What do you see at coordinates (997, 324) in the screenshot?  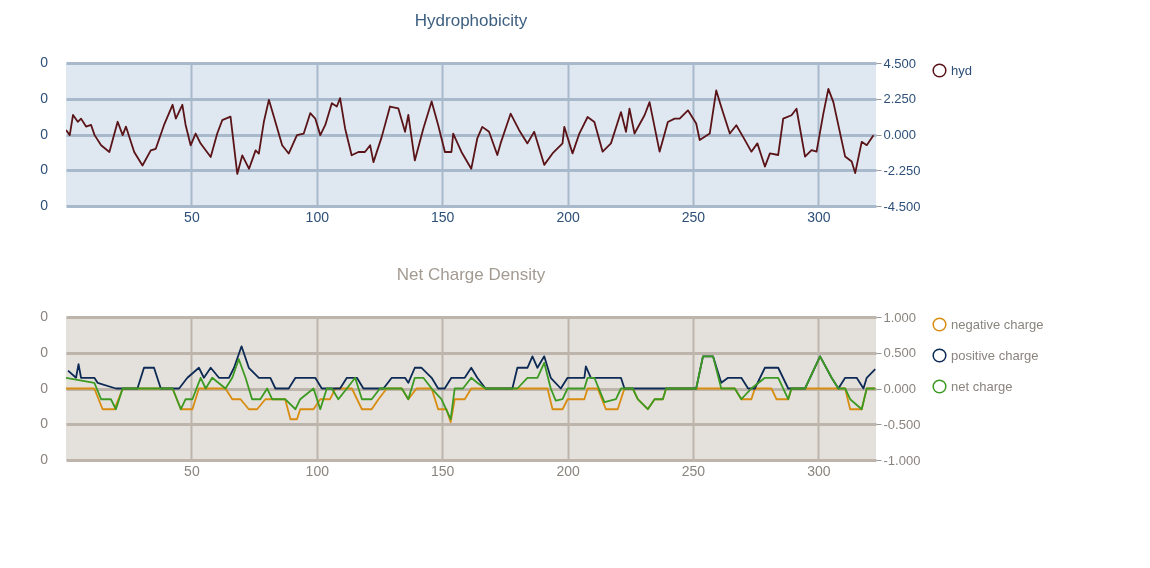 I see `legend-label: negative charge` at bounding box center [997, 324].